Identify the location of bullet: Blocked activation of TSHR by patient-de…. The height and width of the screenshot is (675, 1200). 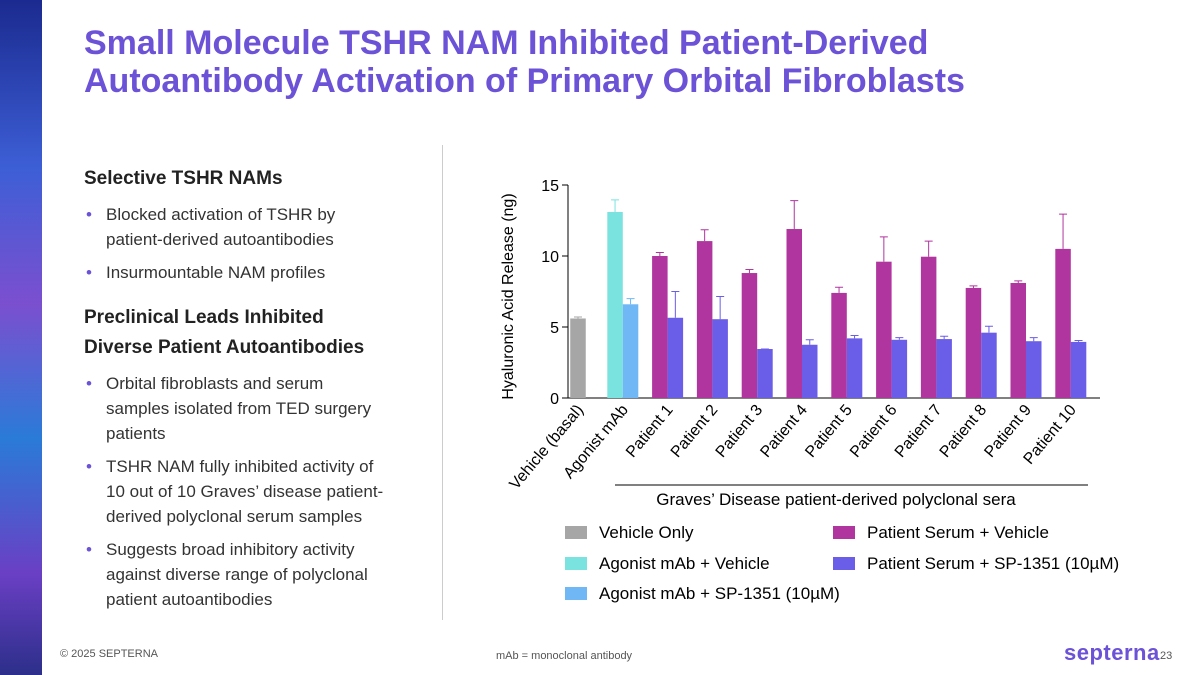
(238, 227).